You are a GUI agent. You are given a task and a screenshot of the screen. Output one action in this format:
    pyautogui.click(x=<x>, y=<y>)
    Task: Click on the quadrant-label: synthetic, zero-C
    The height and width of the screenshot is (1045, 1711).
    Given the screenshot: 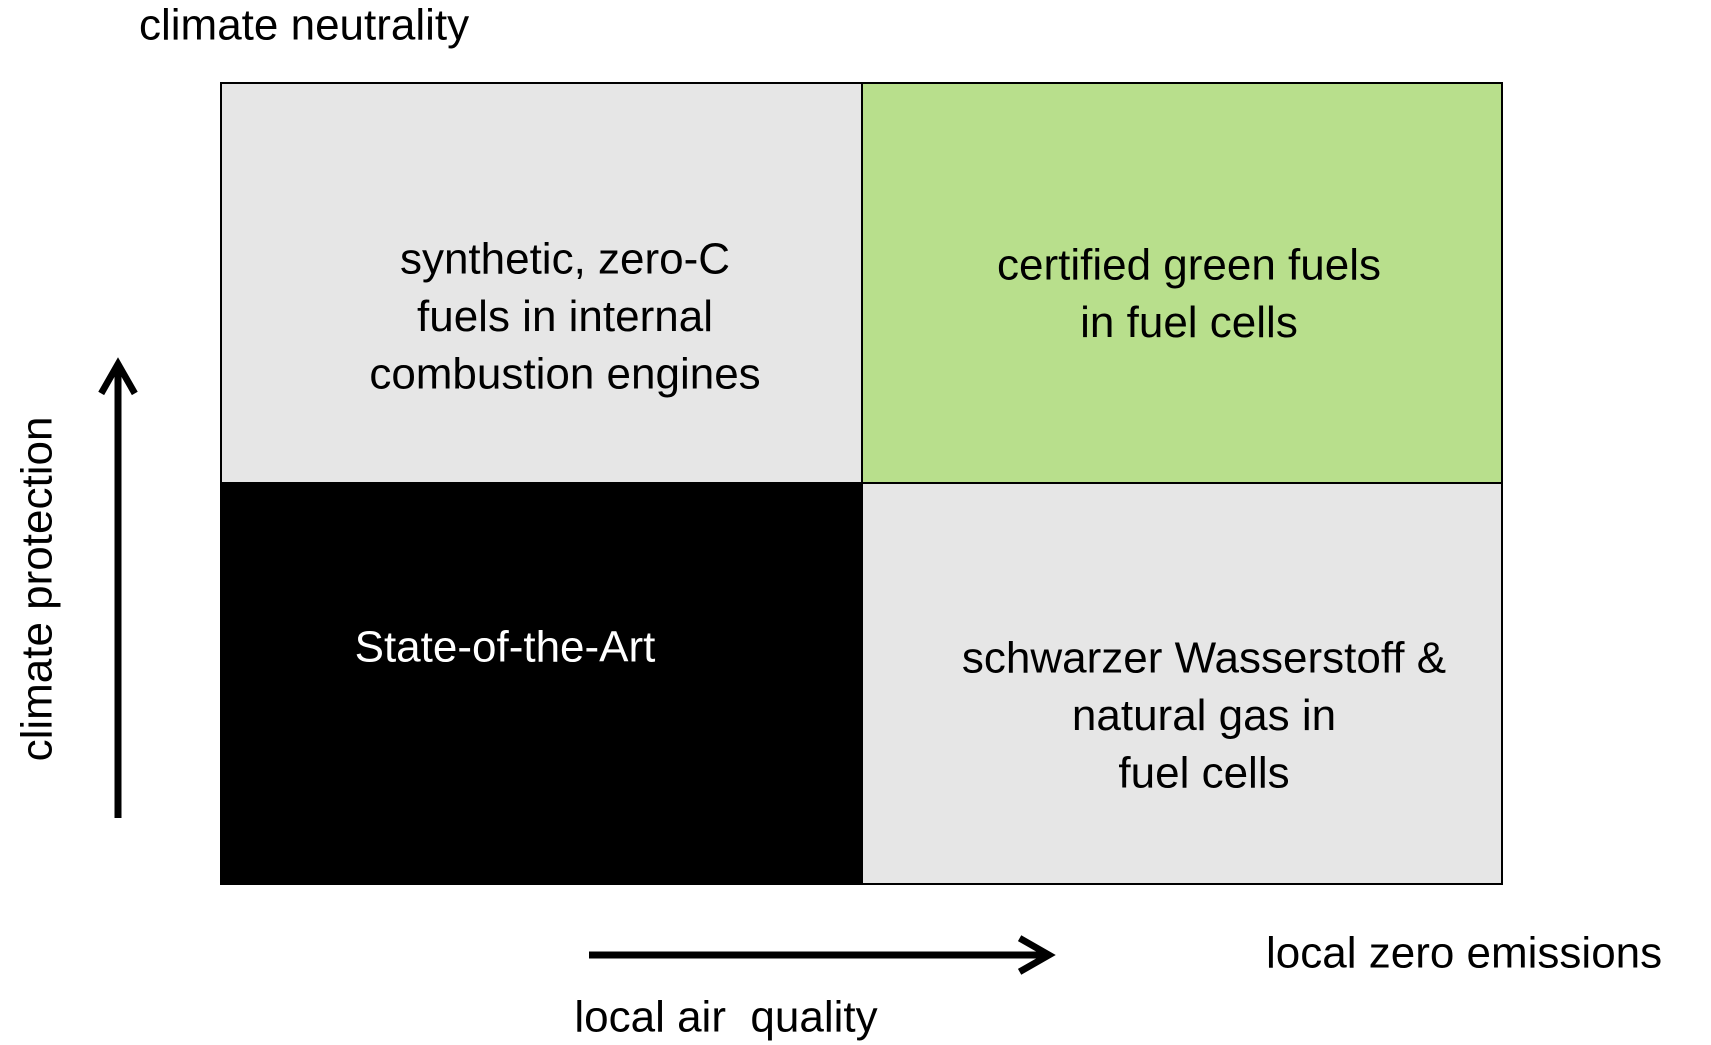 What is the action you would take?
    pyautogui.click(x=565, y=259)
    